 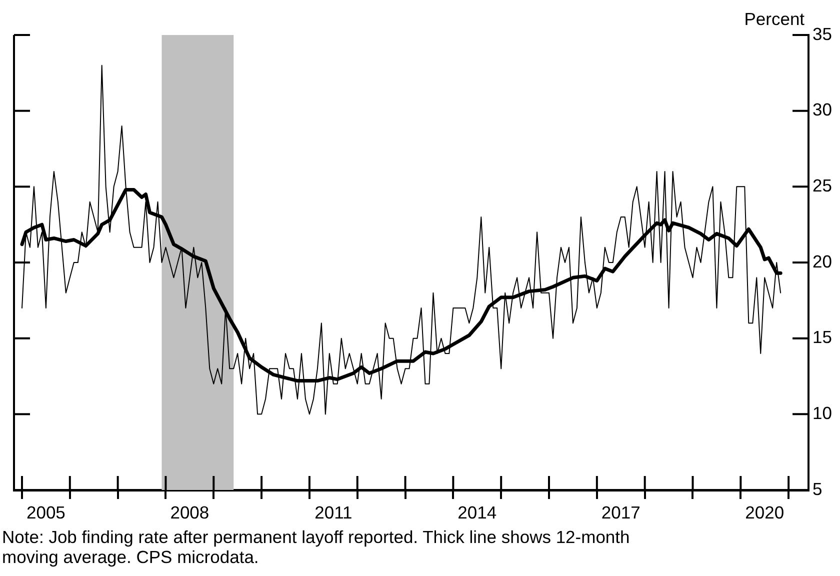 What do you see at coordinates (822, 185) in the screenshot?
I see `y-tick-label: 25` at bounding box center [822, 185].